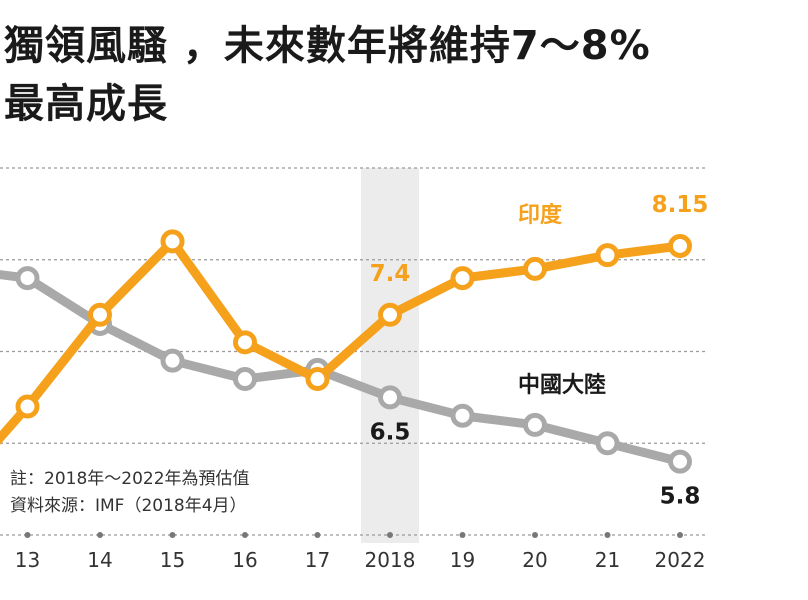 Image resolution: width=808 pixels, height=600 pixels. What do you see at coordinates (540, 215) in the screenshot?
I see `india-series-label: 印度` at bounding box center [540, 215].